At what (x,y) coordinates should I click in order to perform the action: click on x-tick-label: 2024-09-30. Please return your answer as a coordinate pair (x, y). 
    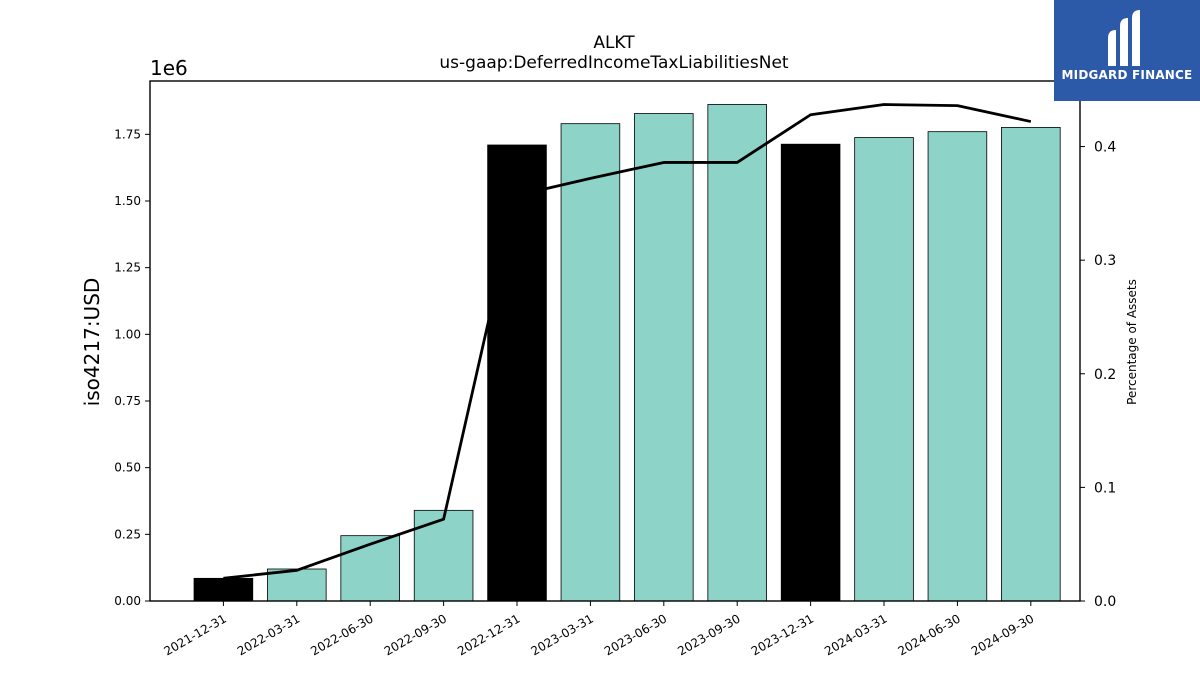
    Looking at the image, I should click on (1002, 634).